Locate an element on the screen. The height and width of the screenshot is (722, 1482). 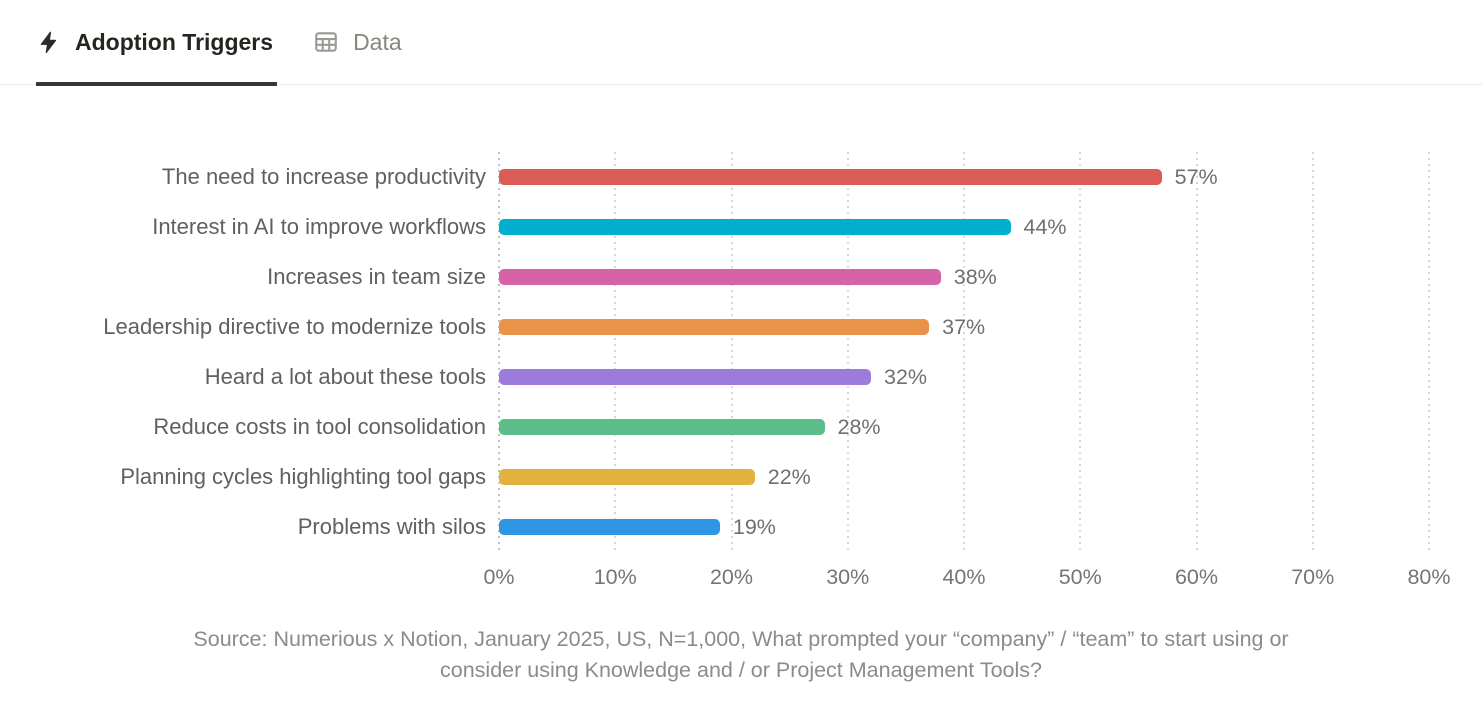
bar-track: 57% is located at coordinates (964, 177).